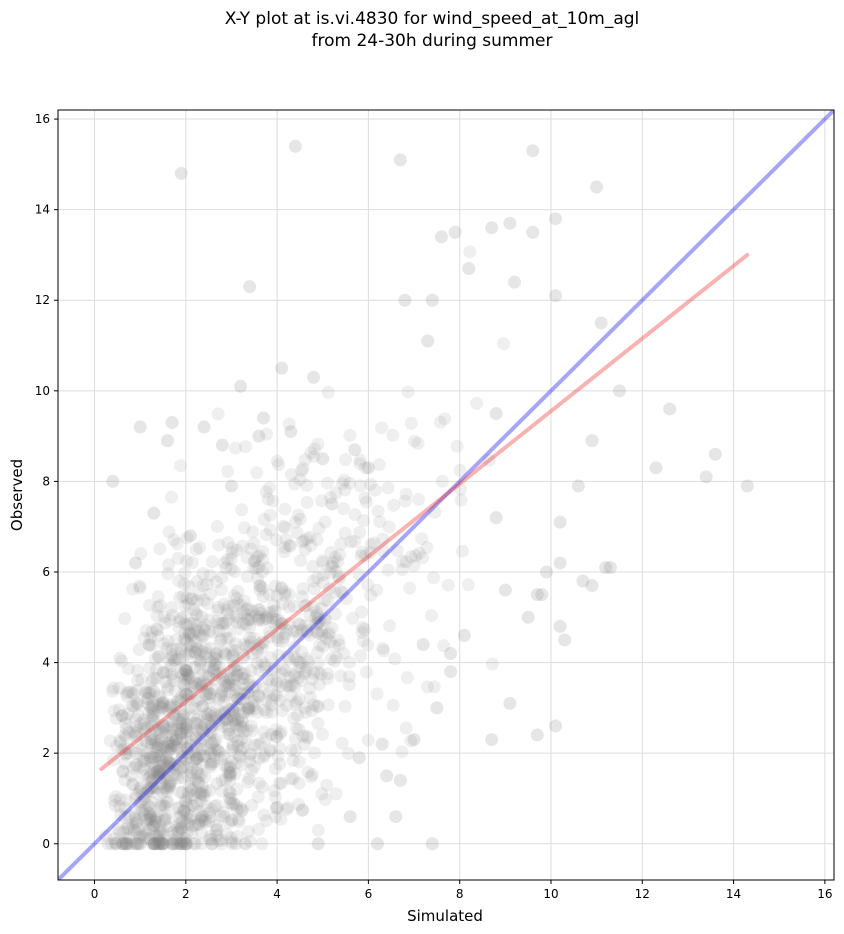 The height and width of the screenshot is (934, 844). I want to click on y-tick-label: 10, so click(42, 391).